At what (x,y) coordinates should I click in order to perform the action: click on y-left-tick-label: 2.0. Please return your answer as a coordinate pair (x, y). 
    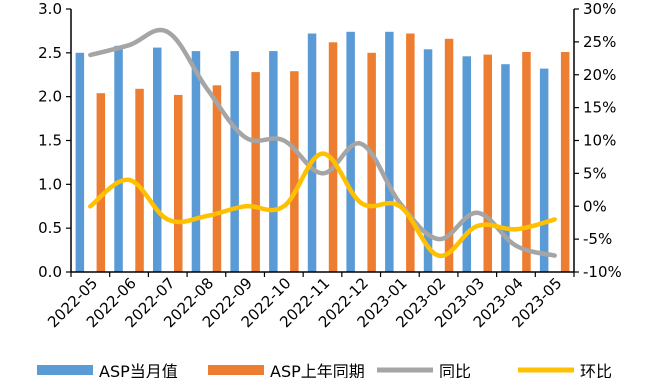
    Looking at the image, I should click on (50, 97).